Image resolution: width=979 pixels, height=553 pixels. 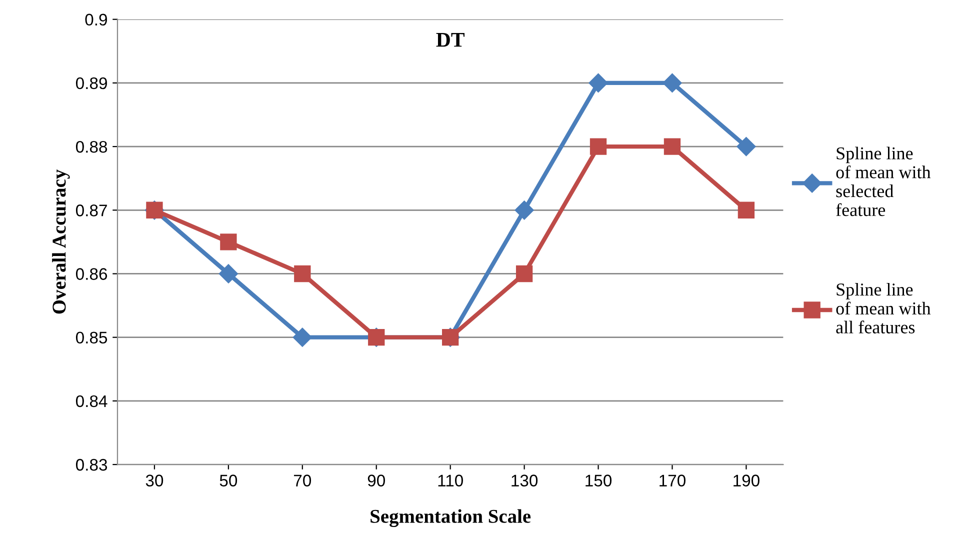 I want to click on y-tick-label: 0.87, so click(x=91, y=210).